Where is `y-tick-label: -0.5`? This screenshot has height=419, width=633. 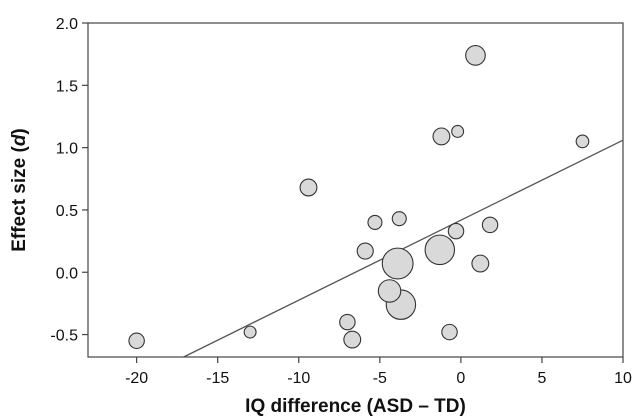
y-tick-label: -0.5 is located at coordinates (64, 336).